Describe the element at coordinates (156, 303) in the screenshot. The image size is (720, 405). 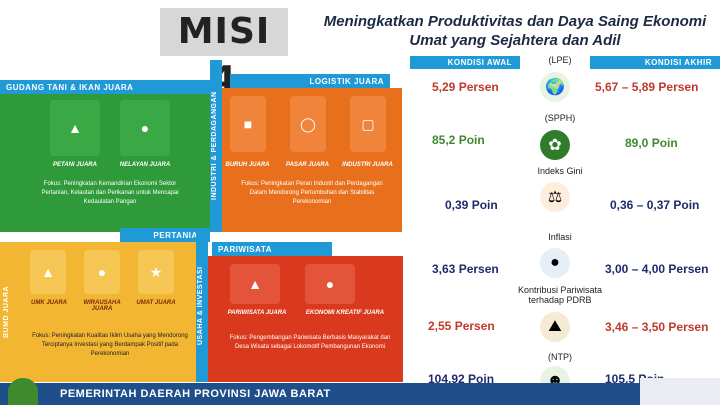
I see `umat-label: UMAT JUARA` at that location.